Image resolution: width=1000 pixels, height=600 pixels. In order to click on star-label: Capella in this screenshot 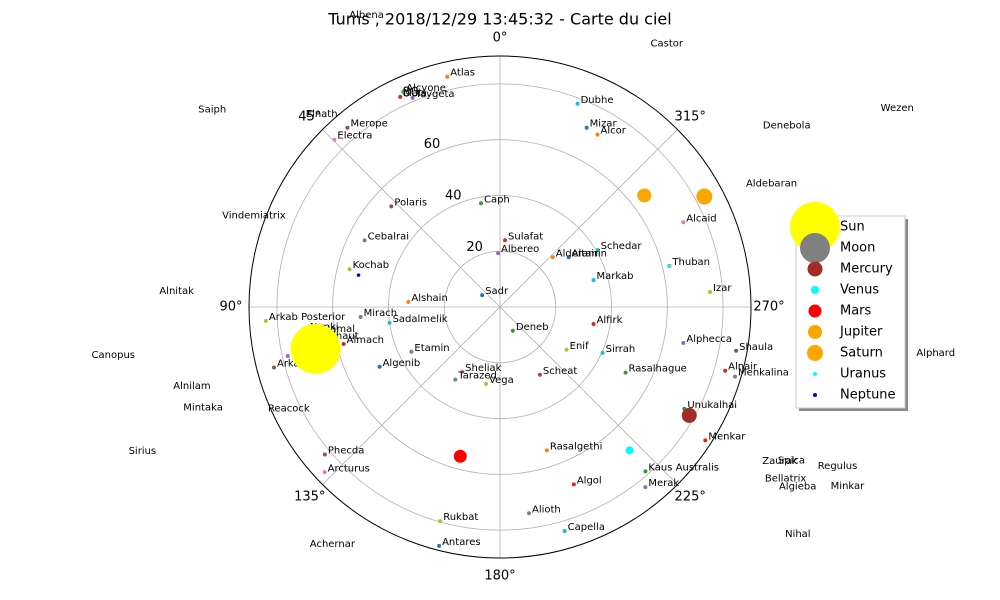, I will do `click(586, 527)`.